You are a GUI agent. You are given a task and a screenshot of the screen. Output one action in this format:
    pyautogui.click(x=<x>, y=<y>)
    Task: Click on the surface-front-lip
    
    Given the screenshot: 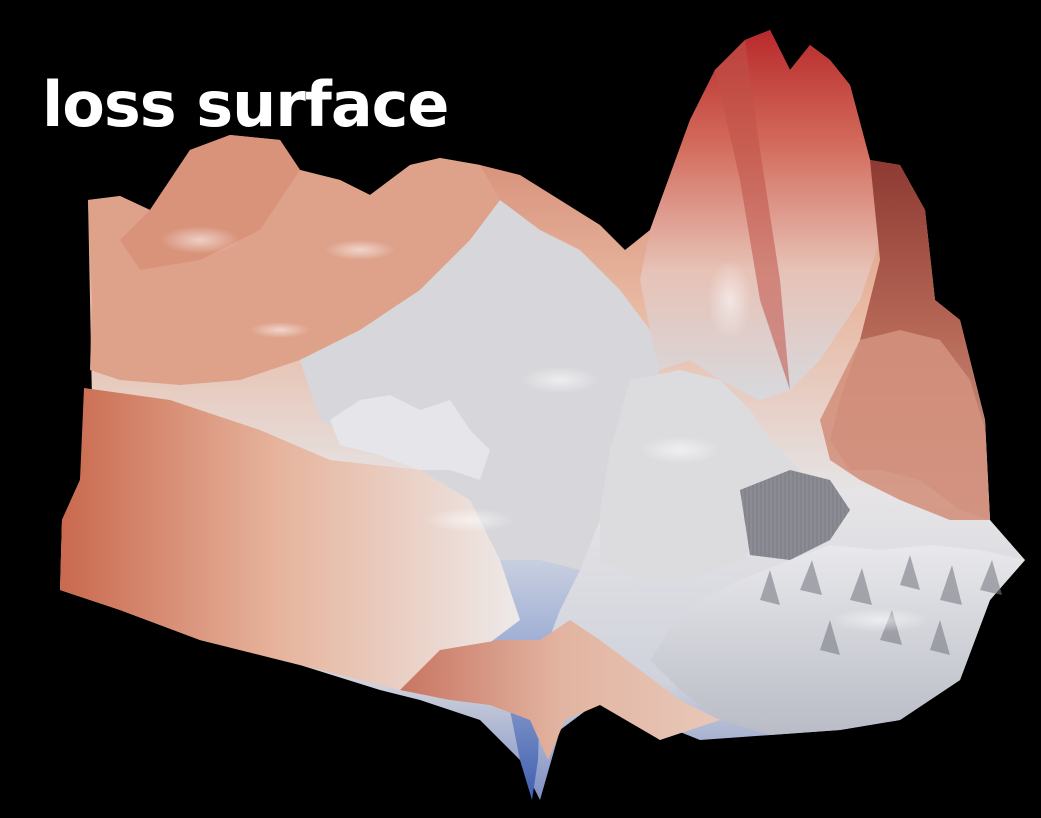 What is the action you would take?
    pyautogui.click(x=560, y=690)
    